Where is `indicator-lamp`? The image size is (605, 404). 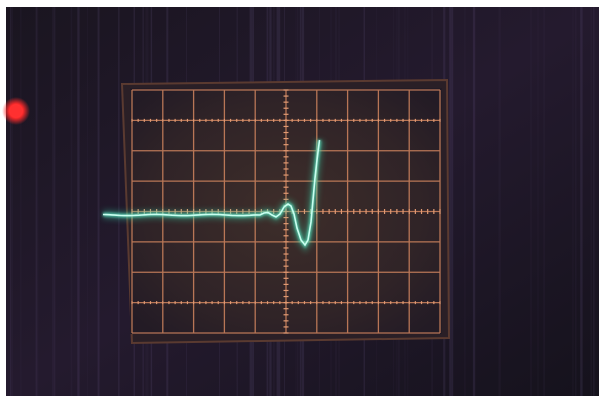
indicator-lamp is located at coordinates (16, 111).